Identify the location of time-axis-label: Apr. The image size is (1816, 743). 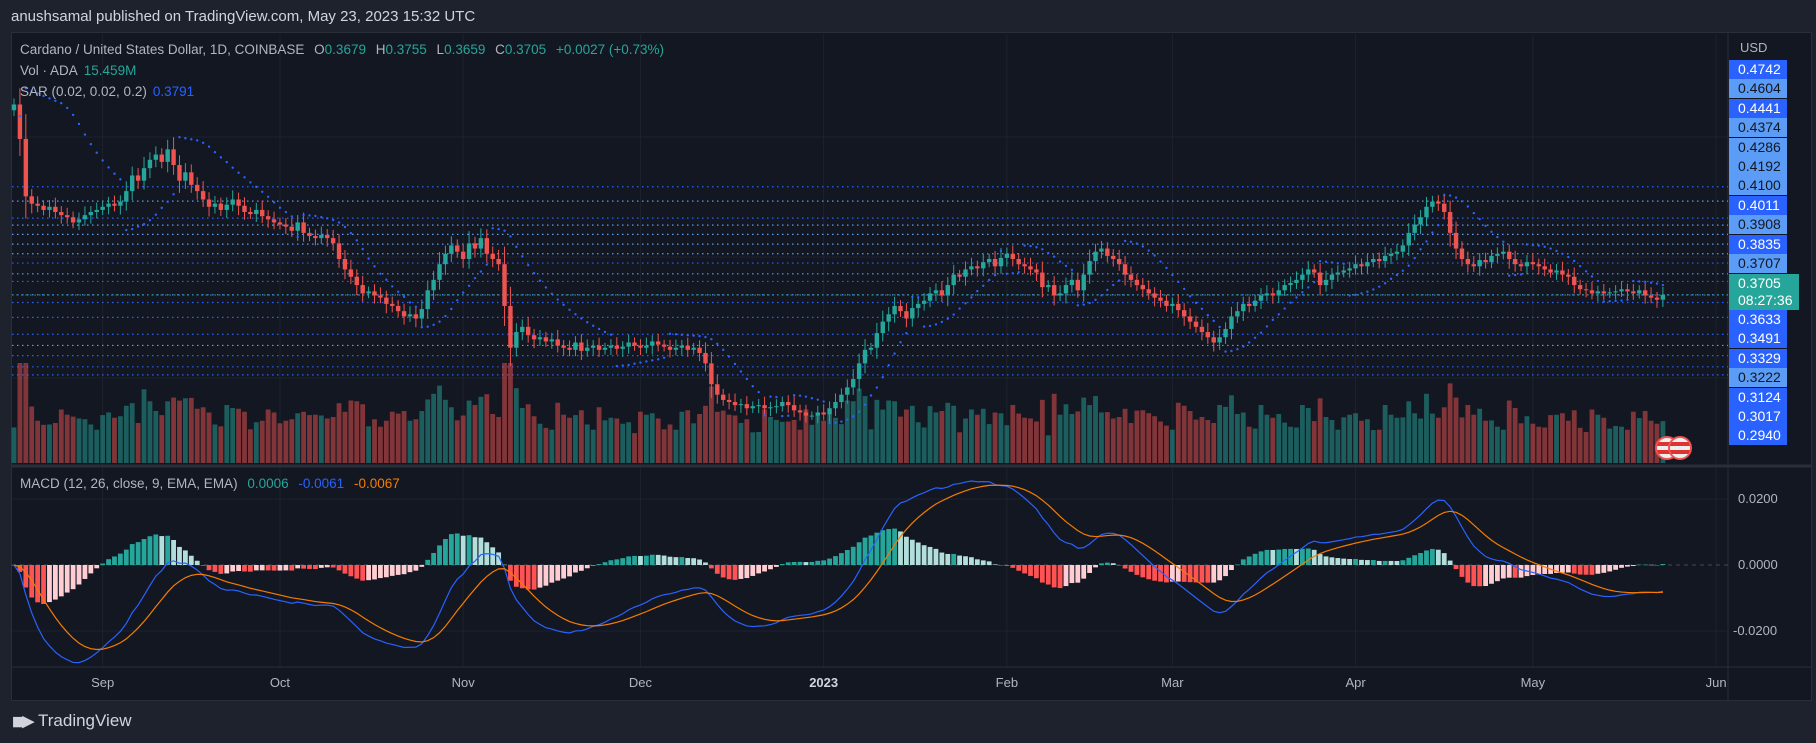
(1355, 682).